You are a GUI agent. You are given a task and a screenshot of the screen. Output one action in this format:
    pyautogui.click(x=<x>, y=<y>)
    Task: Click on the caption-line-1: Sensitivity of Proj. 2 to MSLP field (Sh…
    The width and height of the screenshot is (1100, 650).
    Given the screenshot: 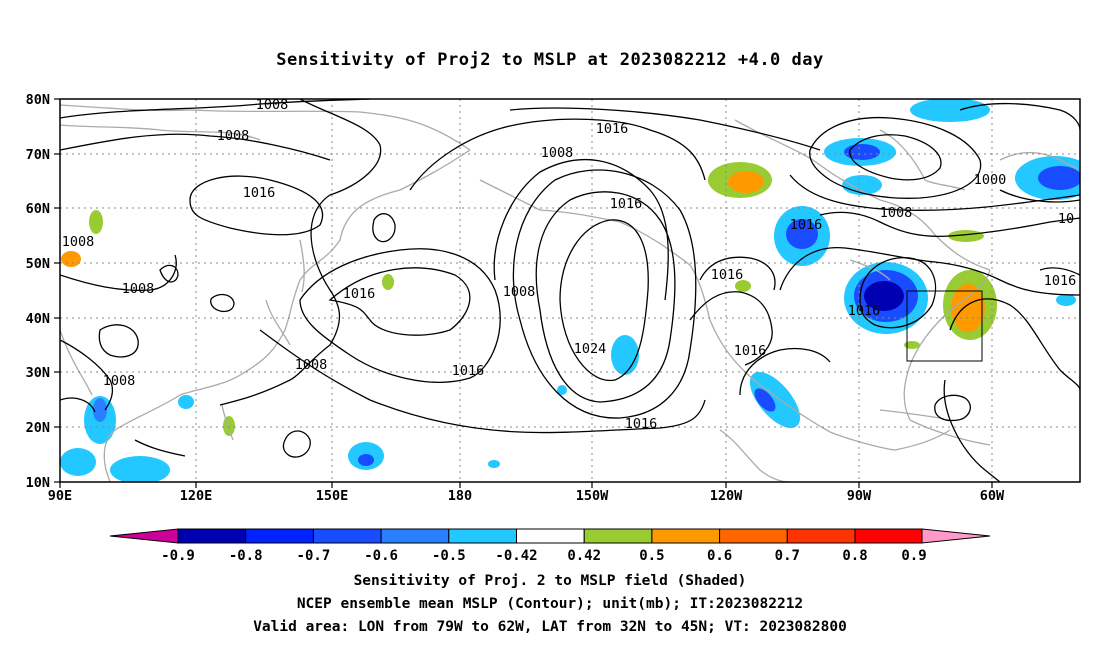 What is the action you would take?
    pyautogui.click(x=550, y=581)
    